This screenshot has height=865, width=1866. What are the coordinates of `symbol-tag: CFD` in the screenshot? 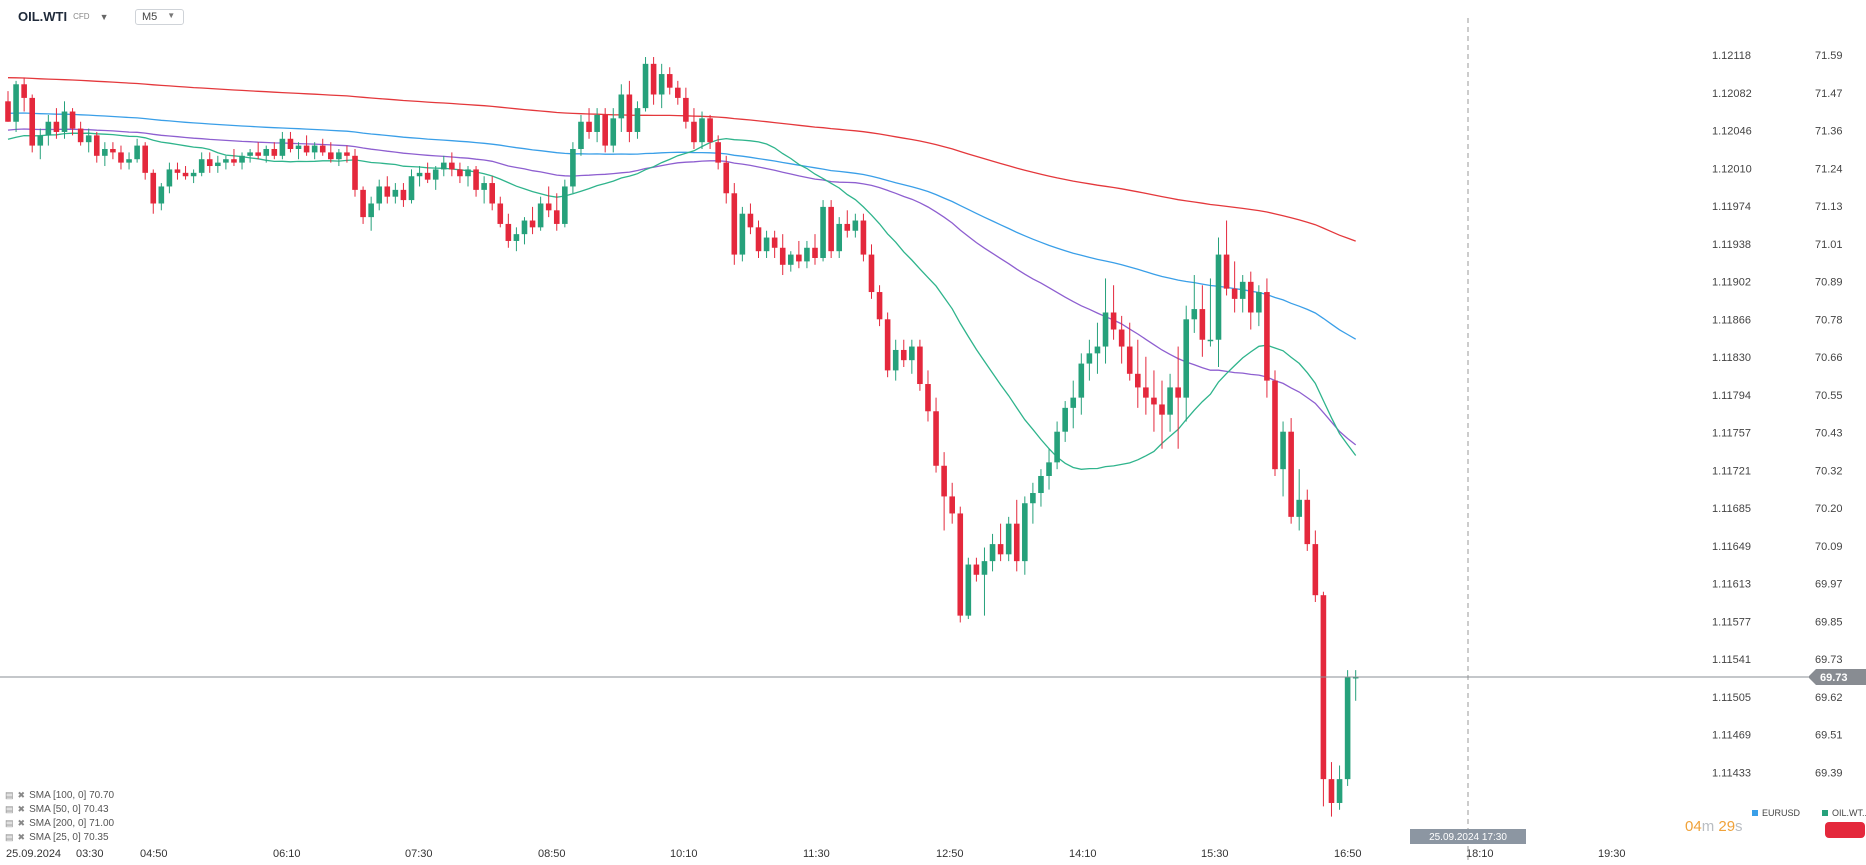 It's located at (81, 16).